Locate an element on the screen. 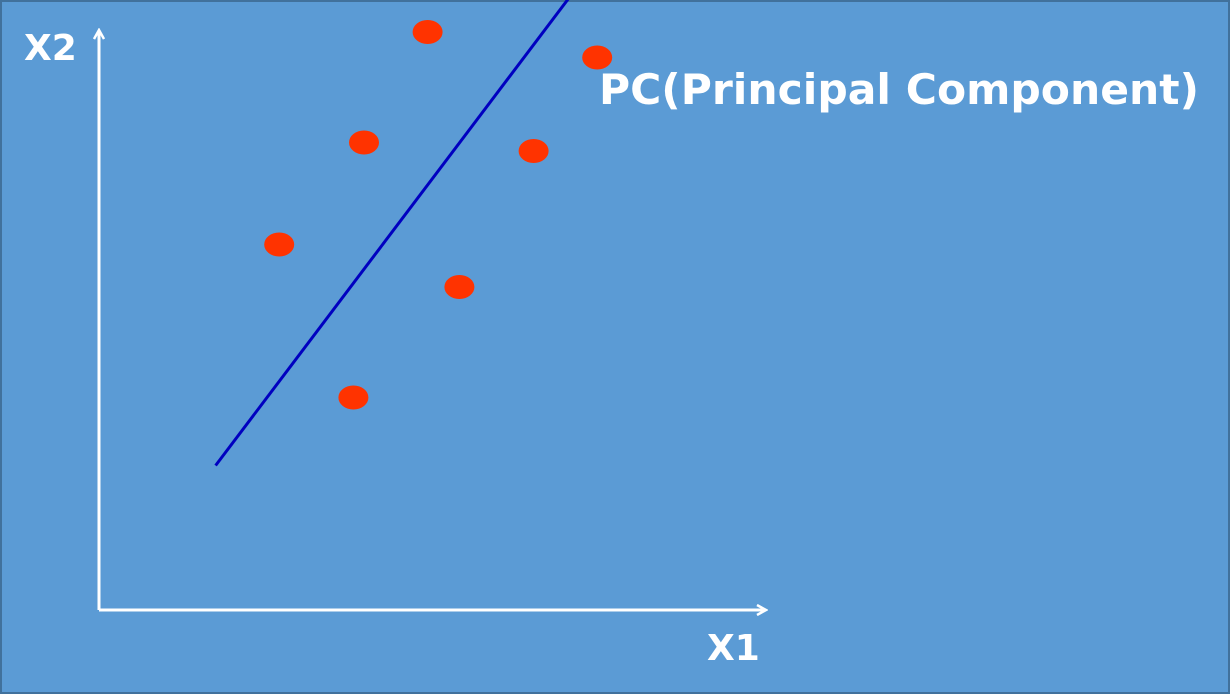 The image size is (1230, 694). y-axis-label: X2 is located at coordinates (50, 48).